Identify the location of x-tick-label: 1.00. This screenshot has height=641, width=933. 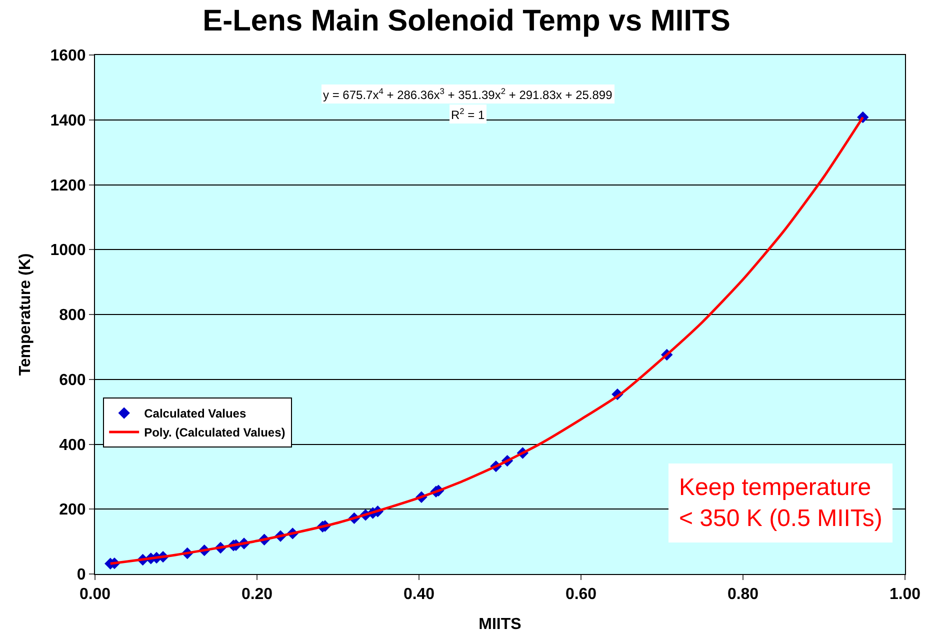
(905, 595).